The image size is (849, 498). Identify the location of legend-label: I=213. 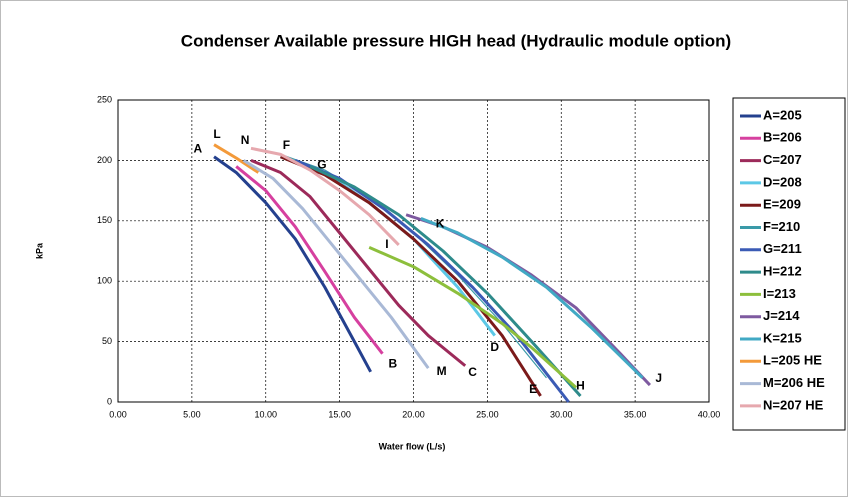
(779, 293).